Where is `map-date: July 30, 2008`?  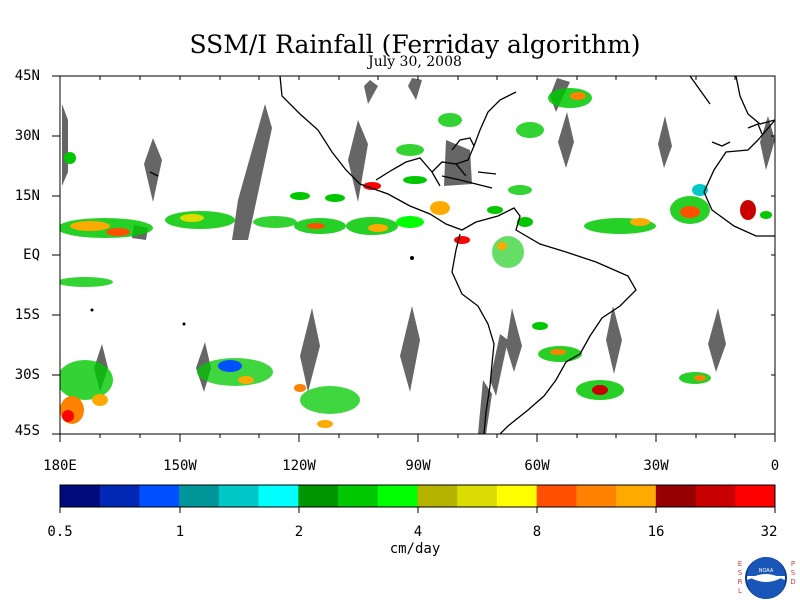
map-date: July 30, 2008 is located at coordinates (415, 62).